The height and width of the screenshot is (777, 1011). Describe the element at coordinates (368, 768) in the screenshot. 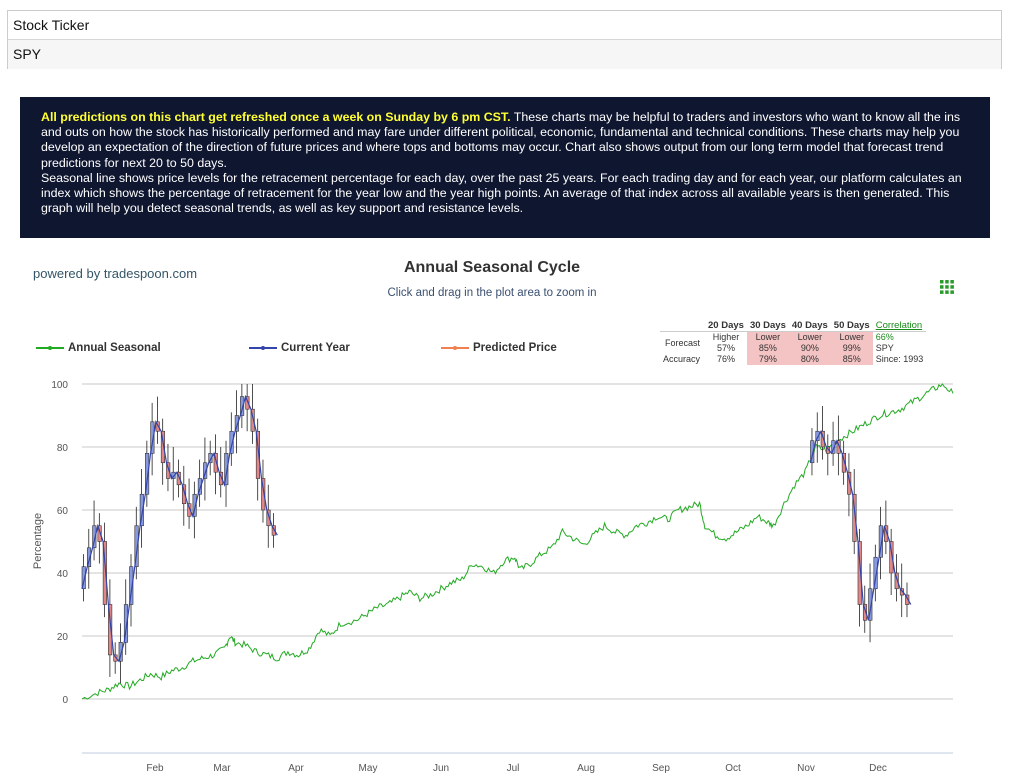

I see `x-tick-may: May` at that location.